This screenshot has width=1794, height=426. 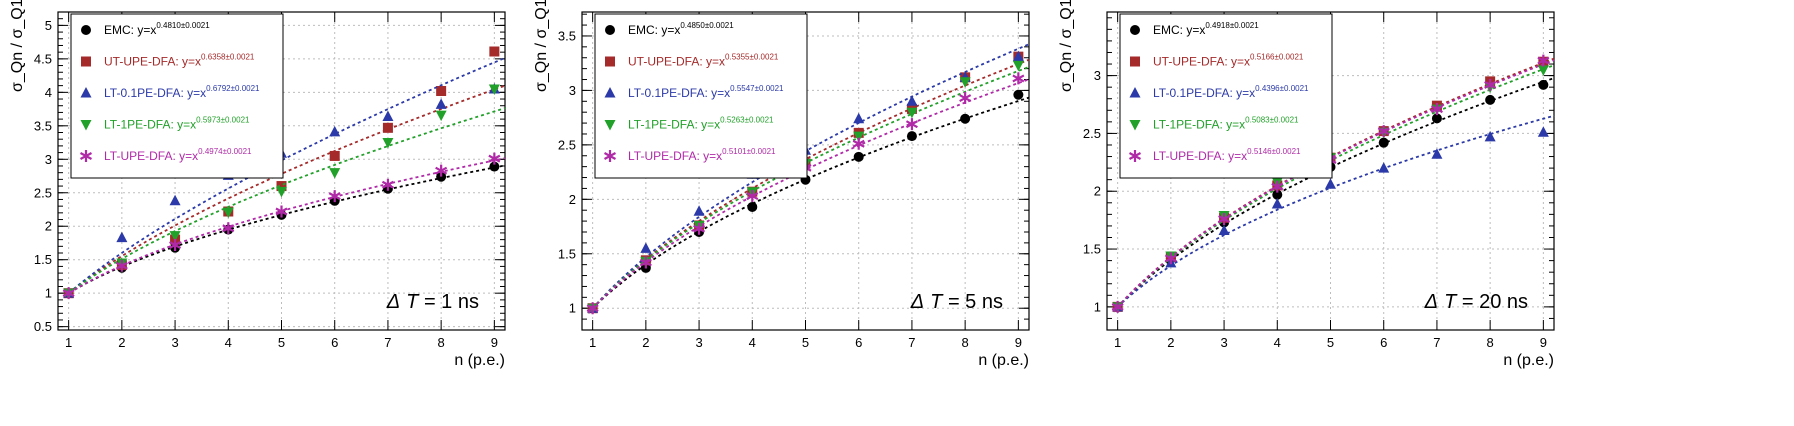 I want to click on x-axis-label: n (p.e.), so click(x=1528, y=360).